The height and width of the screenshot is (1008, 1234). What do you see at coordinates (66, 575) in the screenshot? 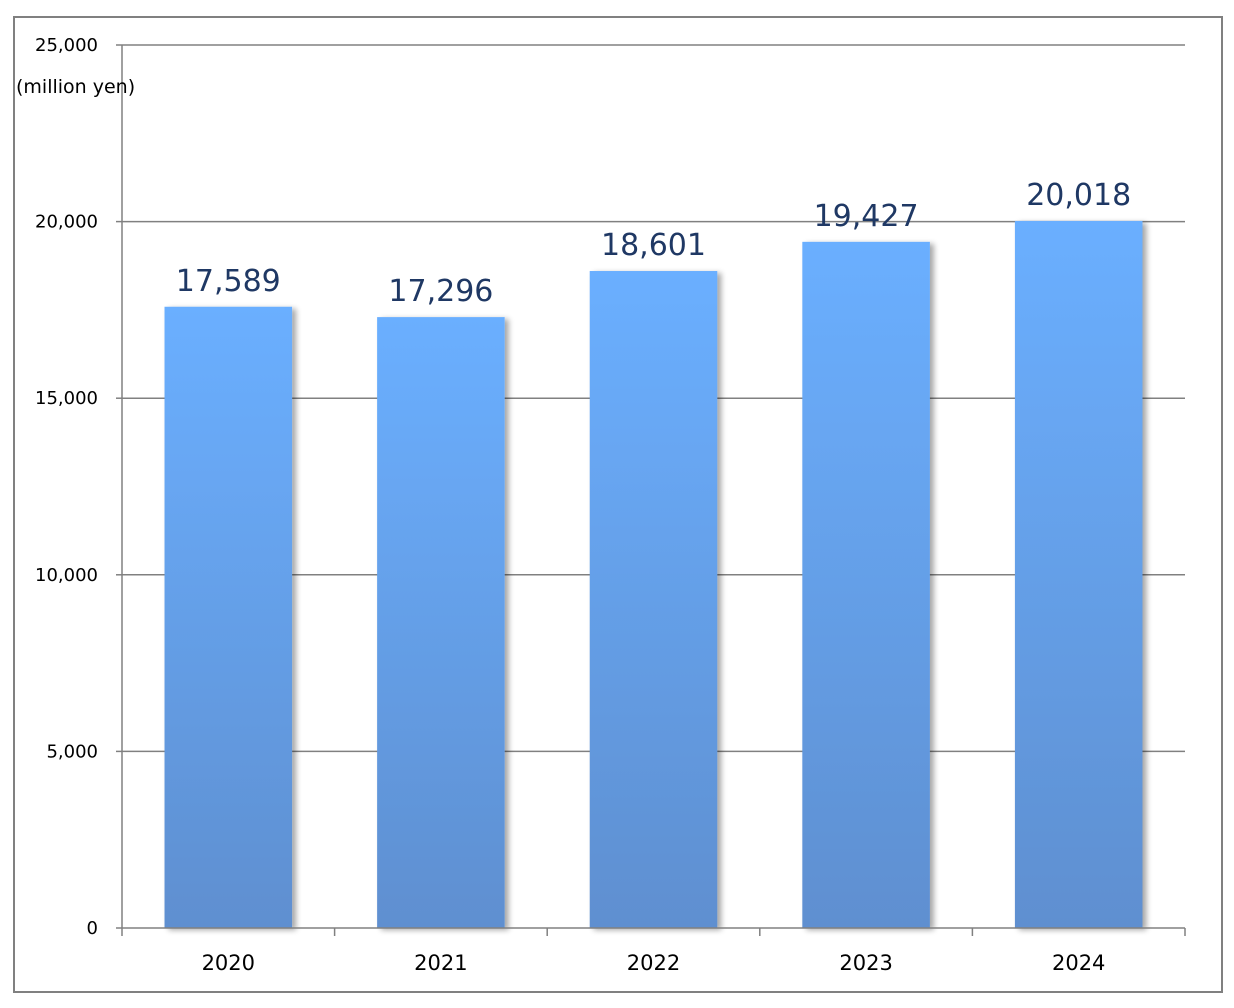
I see `y-tick-label: 10,000` at bounding box center [66, 575].